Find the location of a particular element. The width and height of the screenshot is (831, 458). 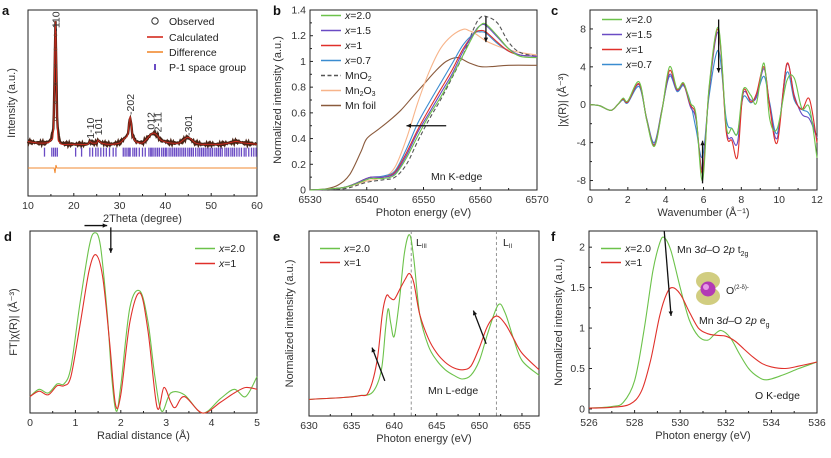

arrow-c-1-head is located at coordinates (702, 143).